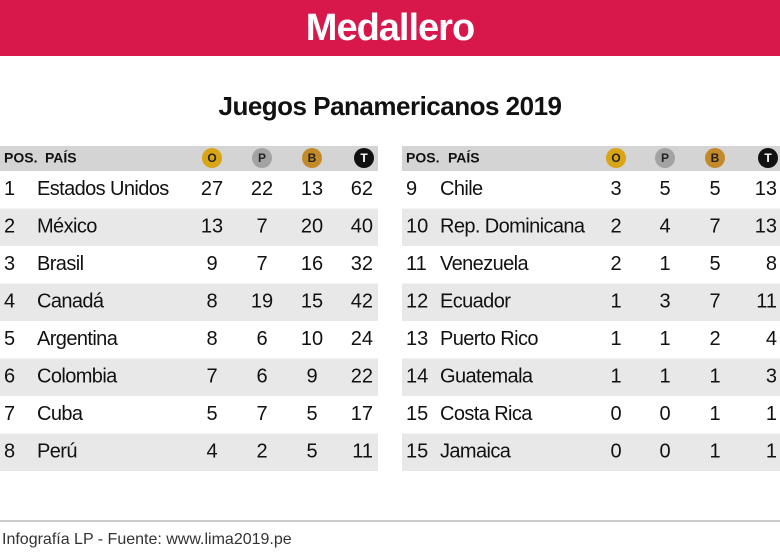  I want to click on position: 7, so click(9, 414).